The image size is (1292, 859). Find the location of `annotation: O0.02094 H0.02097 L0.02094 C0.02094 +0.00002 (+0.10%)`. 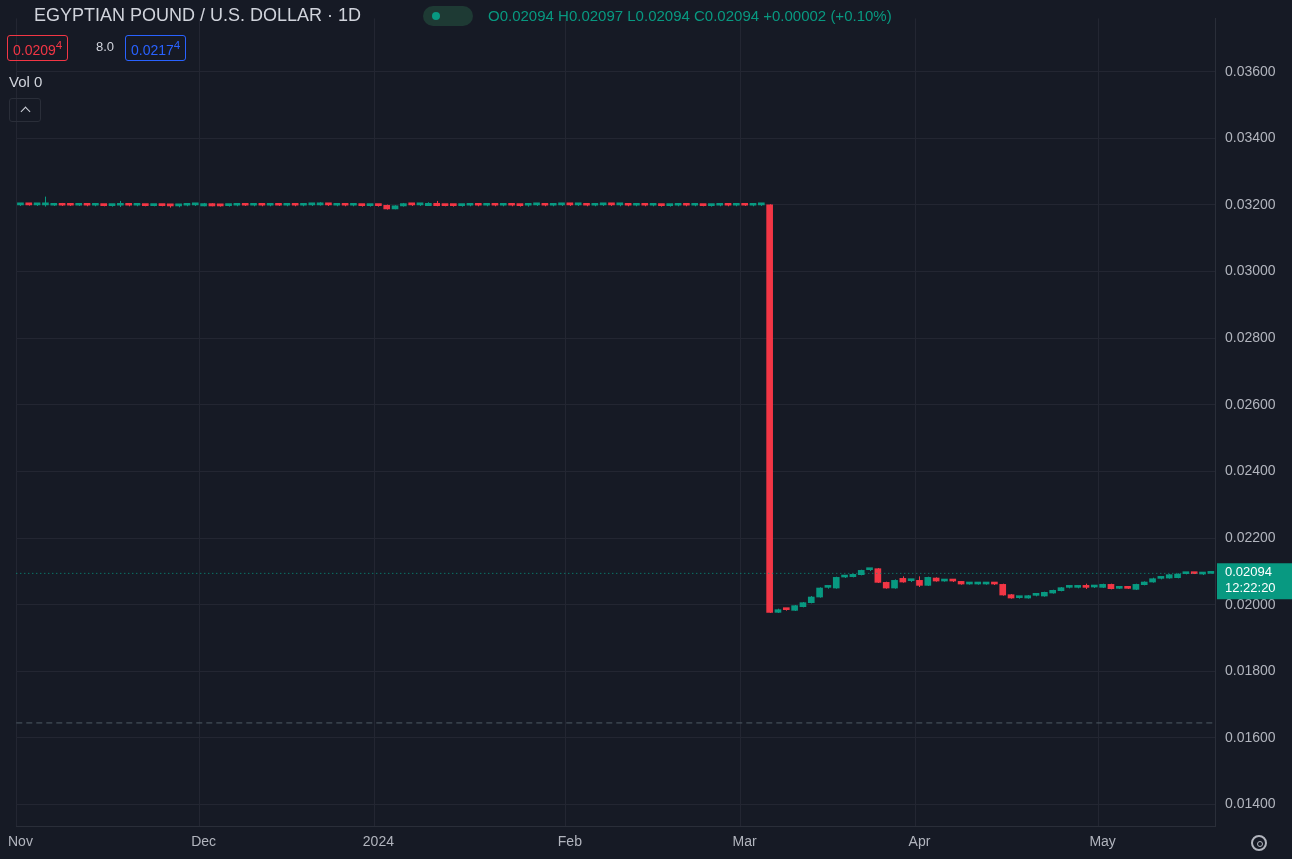

annotation: O0.02094 H0.02097 L0.02094 C0.02094 +0.00002 (+0.10%) is located at coordinates (690, 15).